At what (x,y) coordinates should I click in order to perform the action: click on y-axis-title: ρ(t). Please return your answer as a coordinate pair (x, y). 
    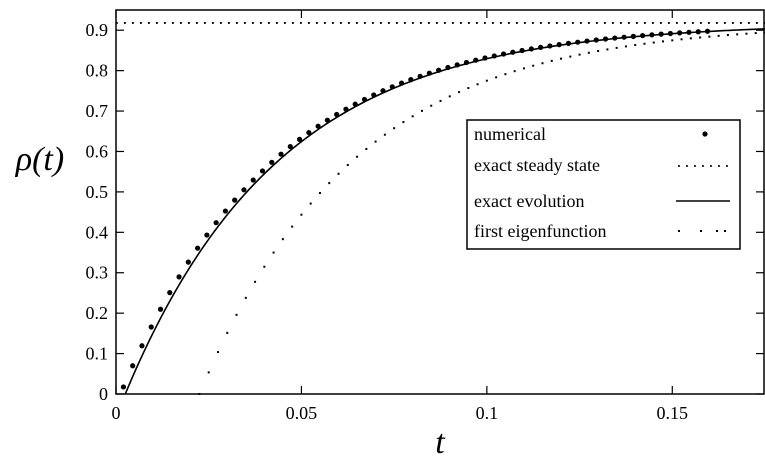
    Looking at the image, I should click on (39, 159).